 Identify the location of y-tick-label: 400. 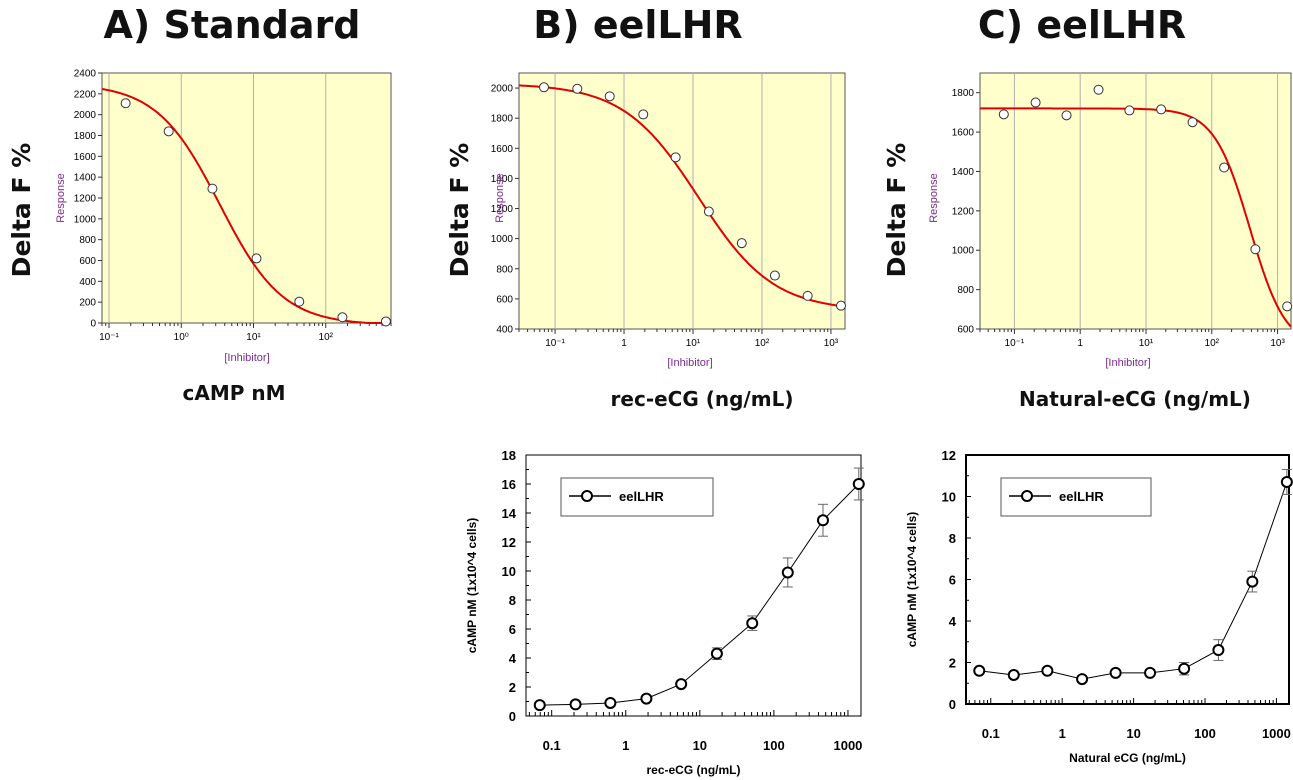
(504, 330).